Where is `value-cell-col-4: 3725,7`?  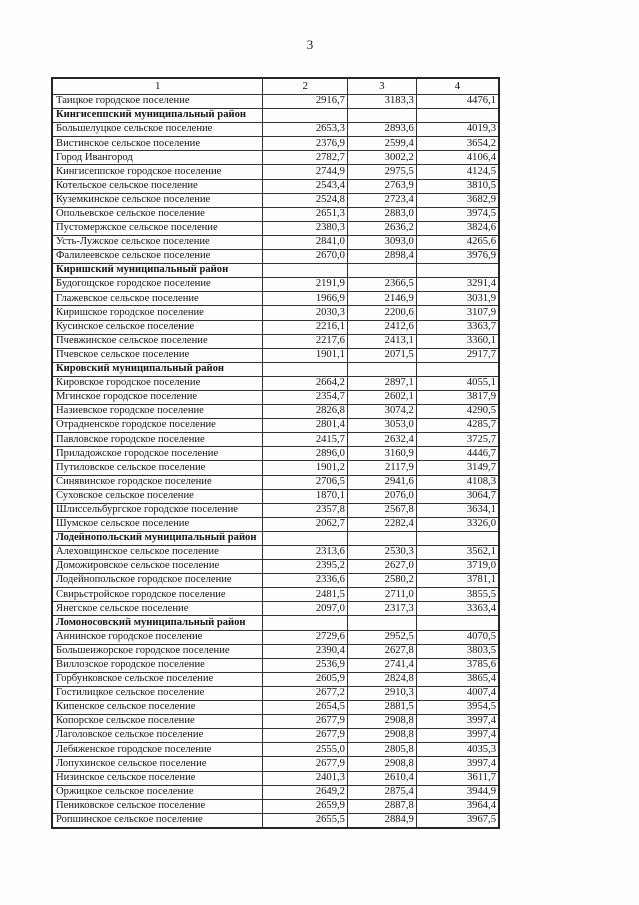 value-cell-col-4: 3725,7 is located at coordinates (457, 440).